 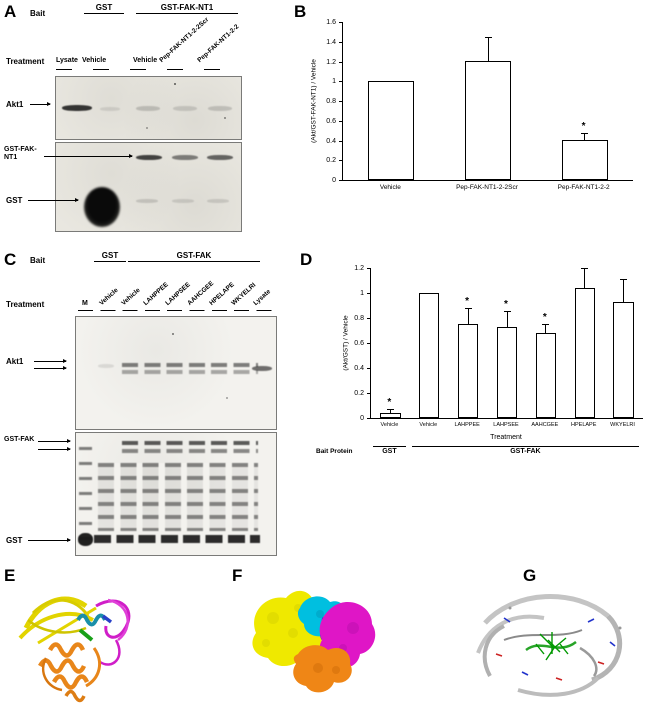 What do you see at coordinates (545, 425) in the screenshot?
I see `x-tick-label: AAHCGEE` at bounding box center [545, 425].